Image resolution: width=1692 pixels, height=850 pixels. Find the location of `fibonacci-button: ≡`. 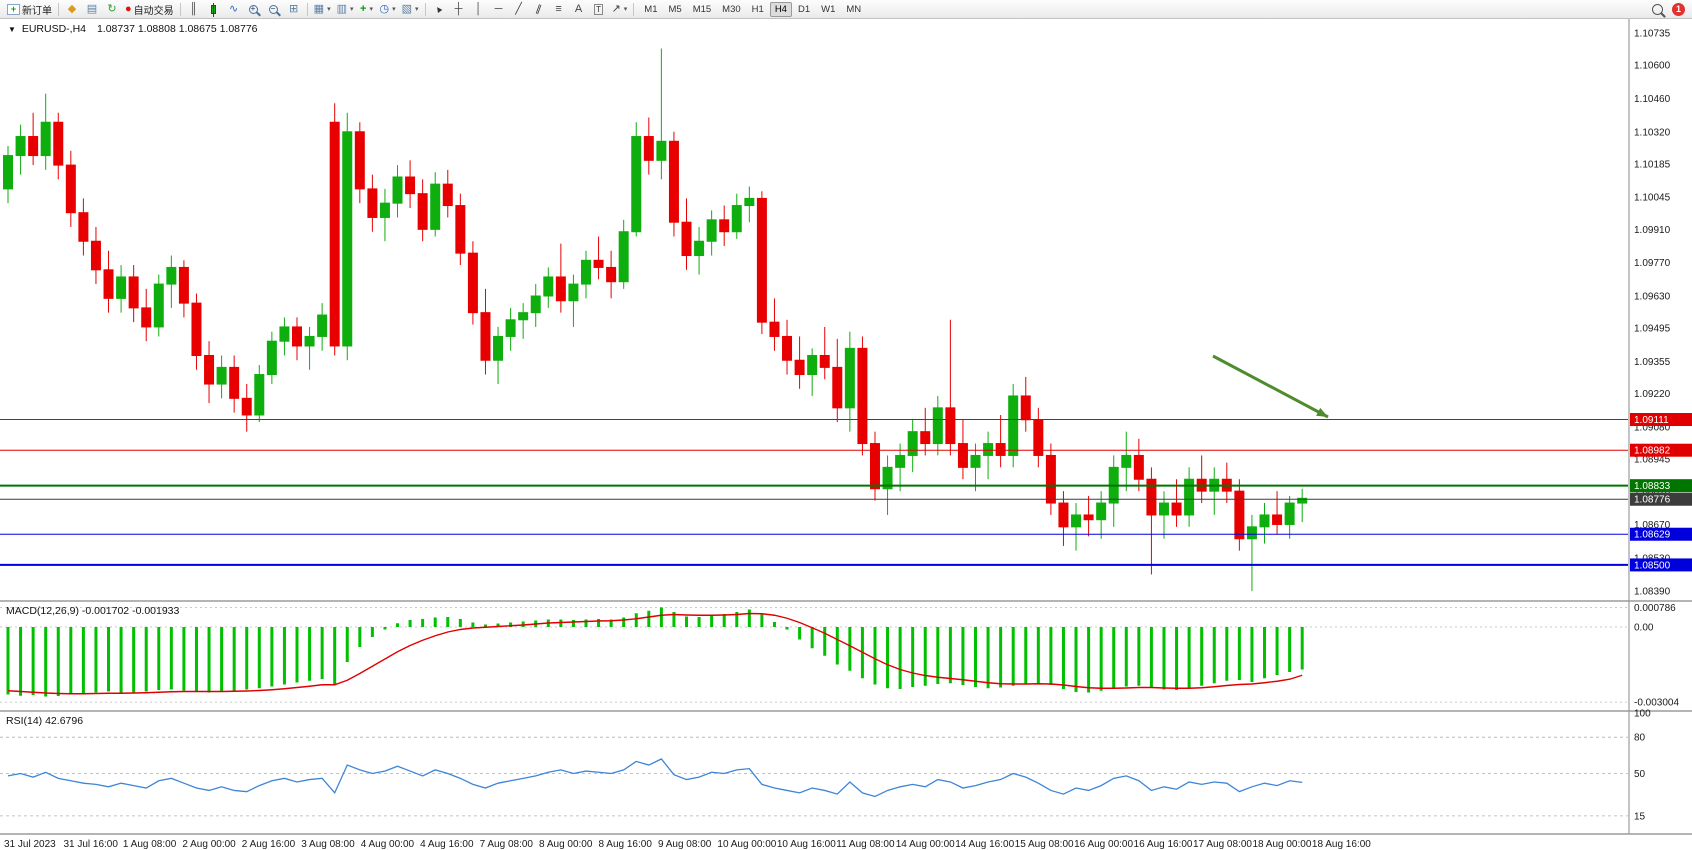

fibonacci-button: ≡ is located at coordinates (559, 9).